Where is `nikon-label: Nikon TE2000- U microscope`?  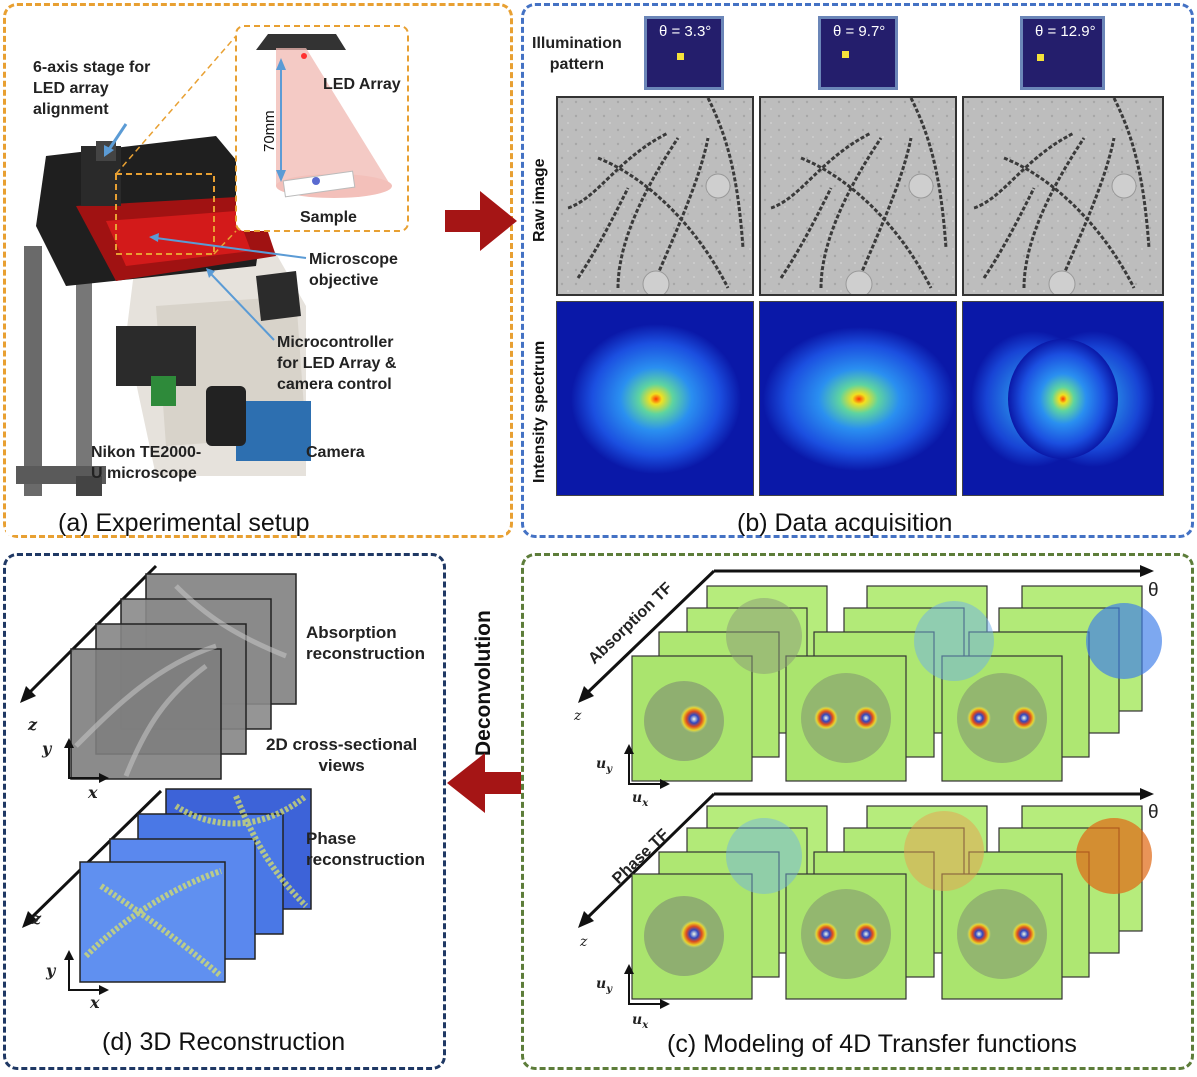
nikon-label: Nikon TE2000- U microscope is located at coordinates (146, 463).